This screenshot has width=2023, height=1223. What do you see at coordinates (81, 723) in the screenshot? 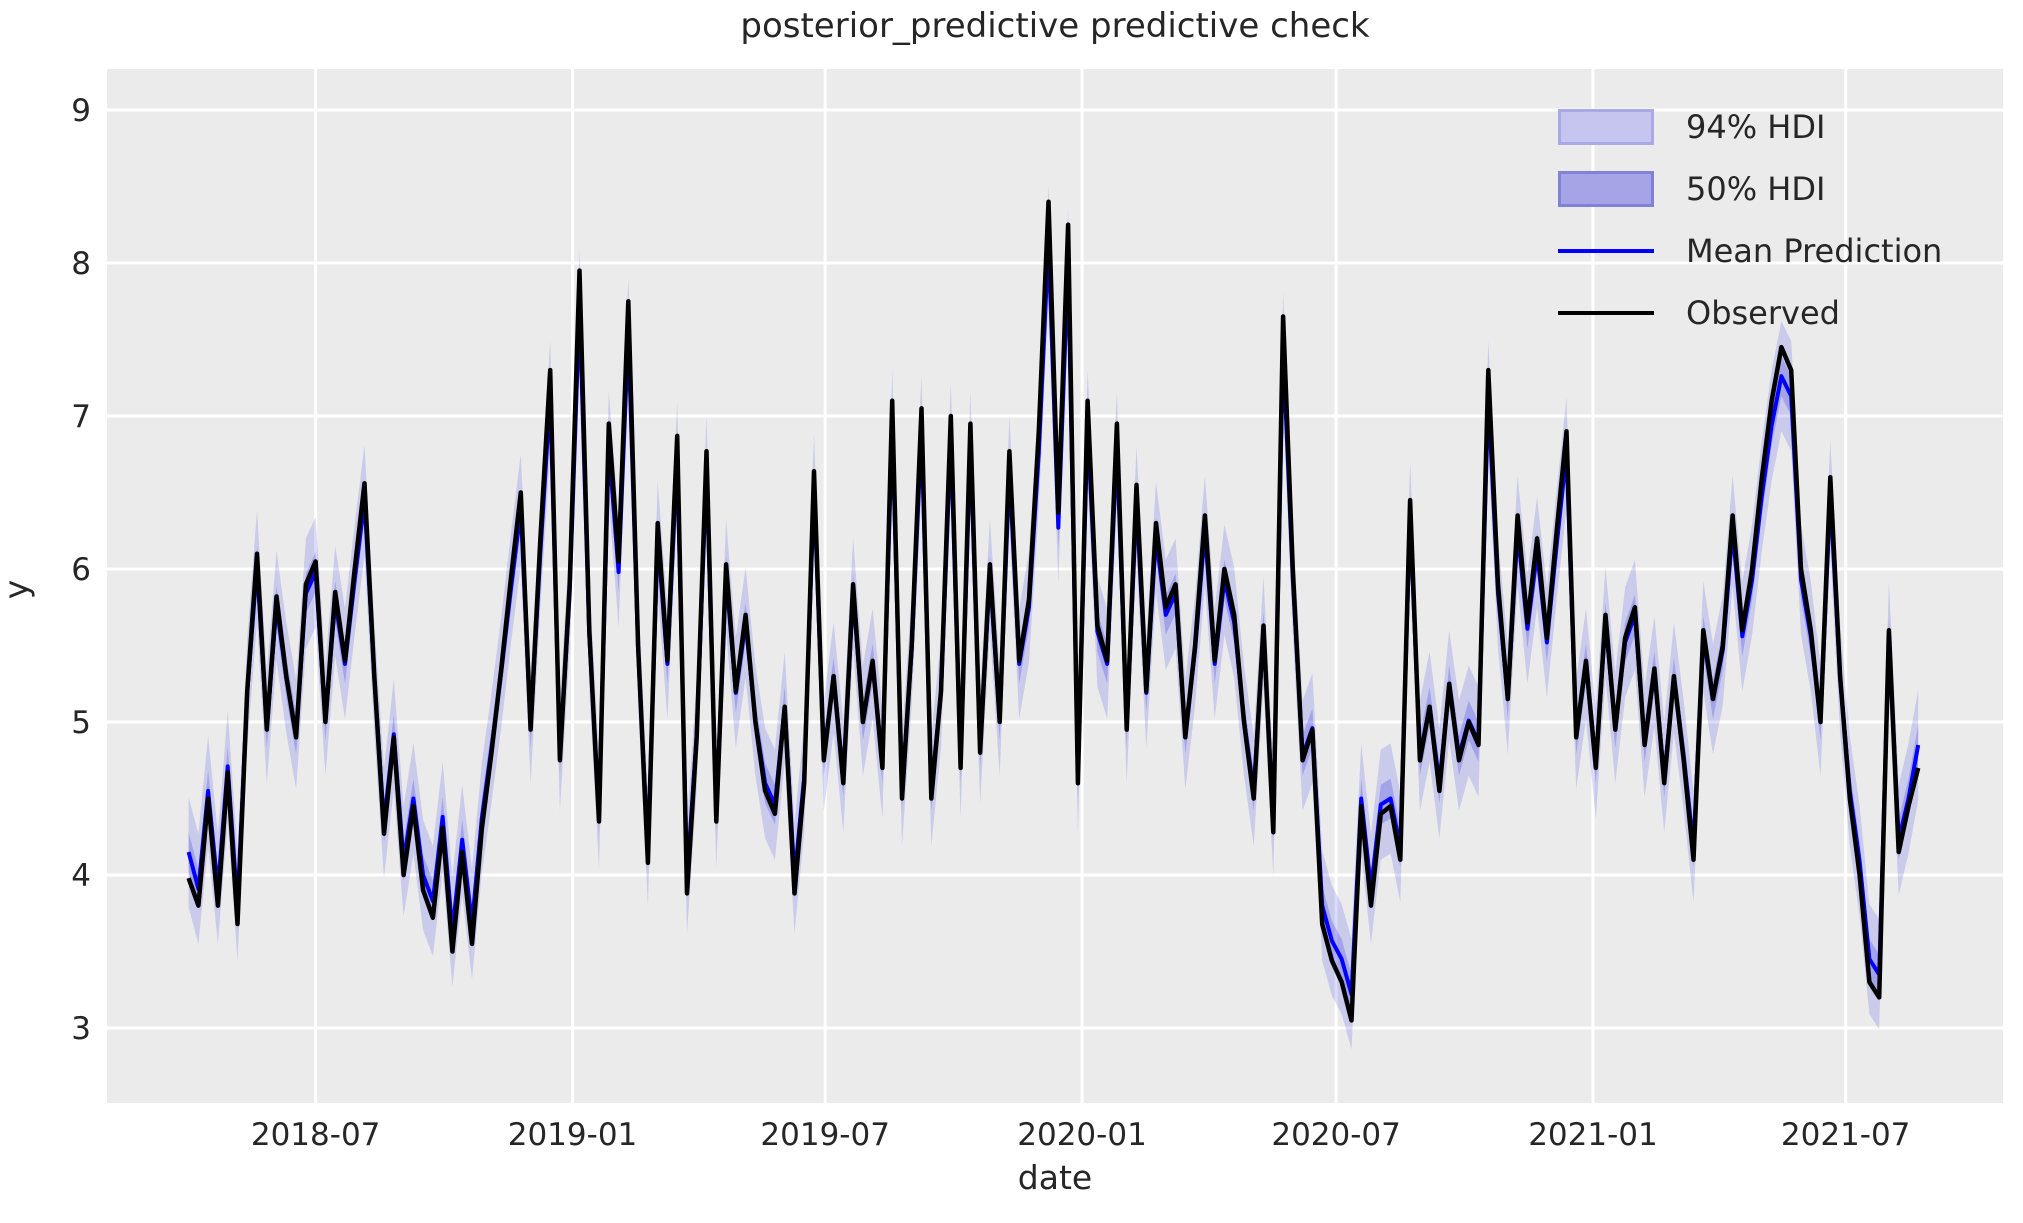
I see `y-tick-label: 5` at bounding box center [81, 723].